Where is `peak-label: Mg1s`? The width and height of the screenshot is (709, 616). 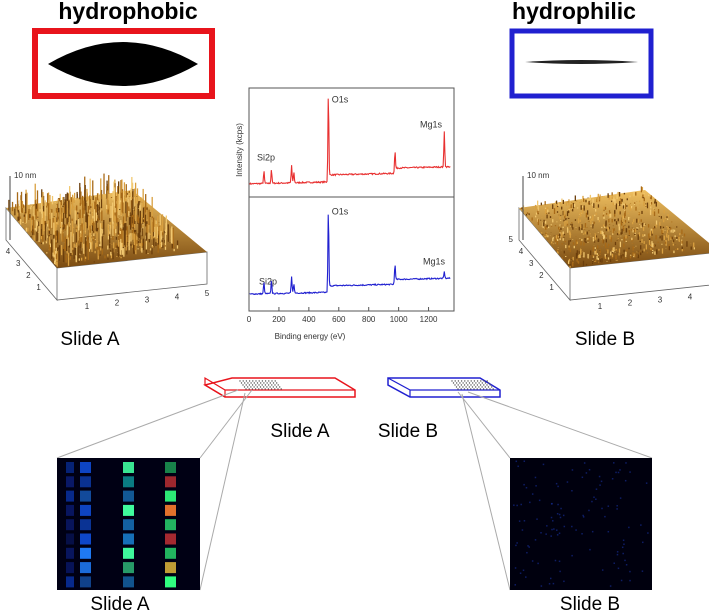
peak-label: Mg1s is located at coordinates (431, 124).